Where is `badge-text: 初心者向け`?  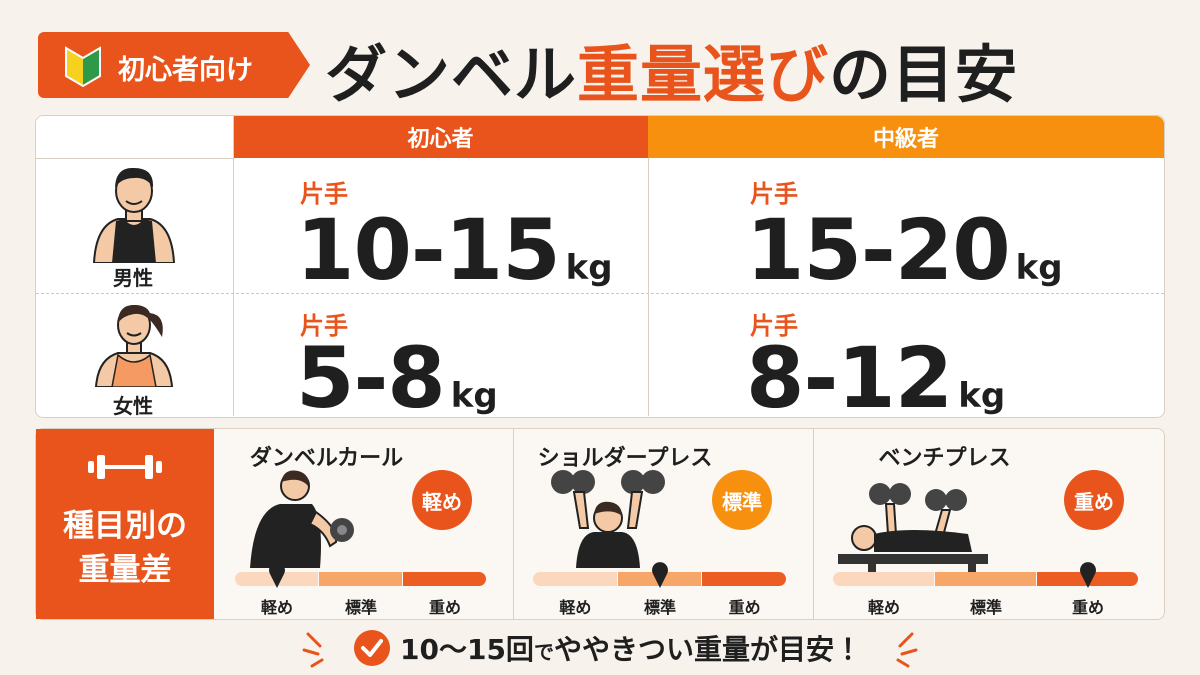 badge-text: 初心者向け is located at coordinates (185, 70).